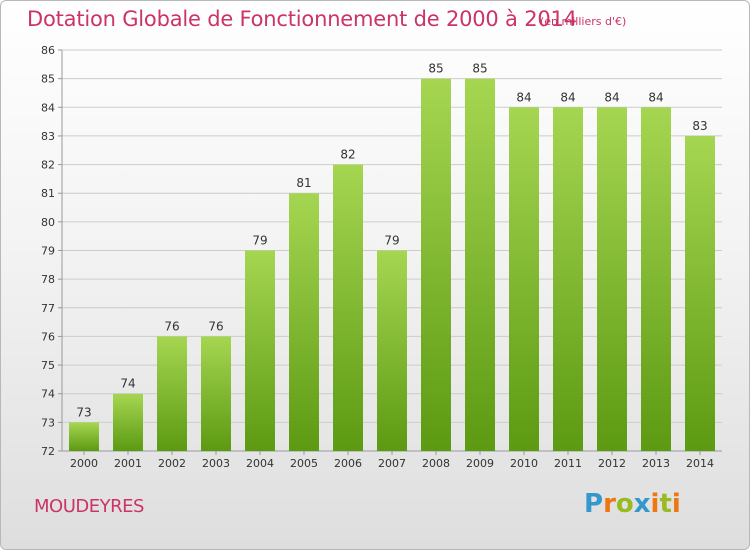 The image size is (750, 550). I want to click on logo-letter: x, so click(642, 504).